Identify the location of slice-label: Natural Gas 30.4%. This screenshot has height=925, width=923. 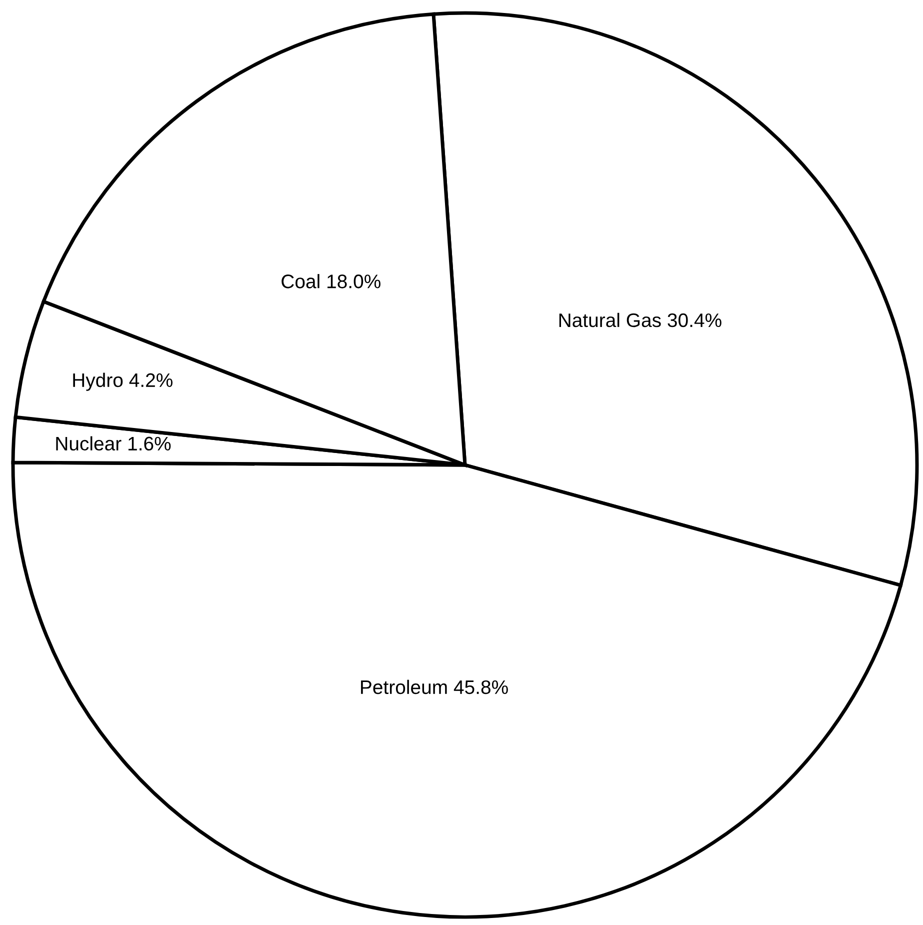
(640, 320).